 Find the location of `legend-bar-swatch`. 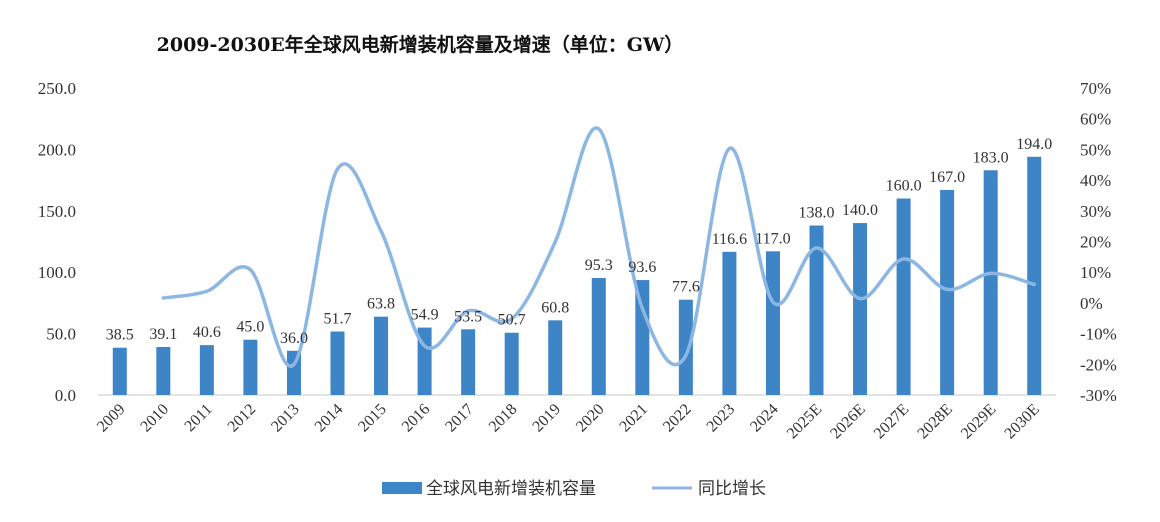

legend-bar-swatch is located at coordinates (402, 488).